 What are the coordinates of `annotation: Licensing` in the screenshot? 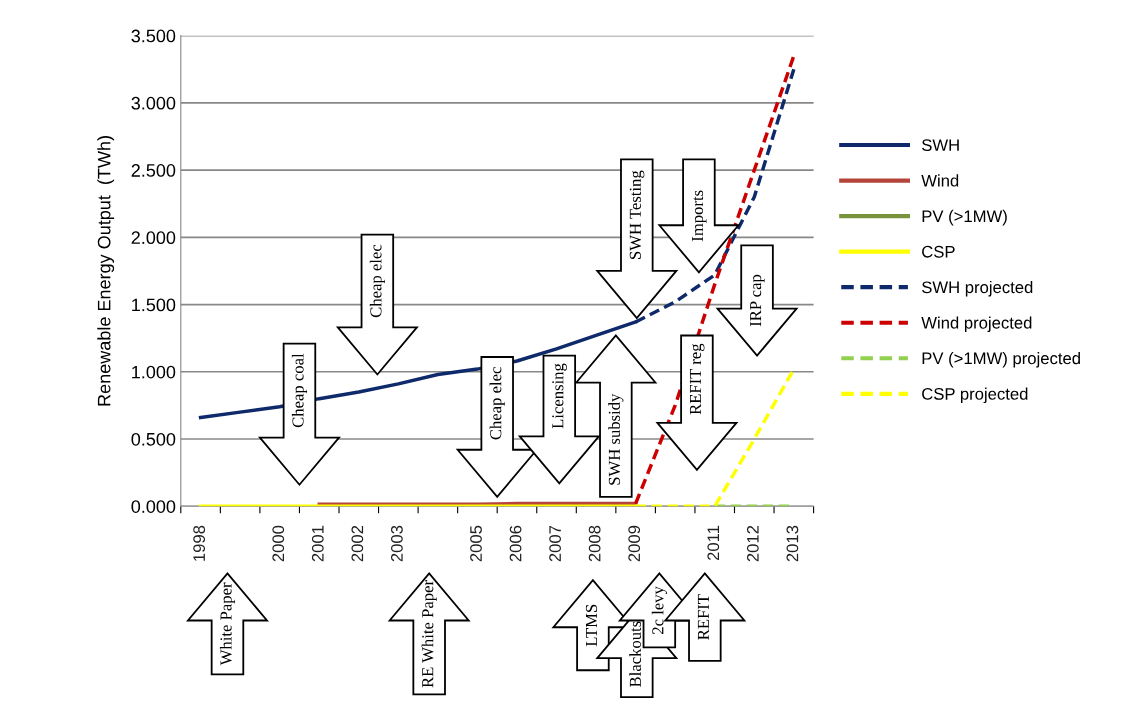 It's located at (559, 396).